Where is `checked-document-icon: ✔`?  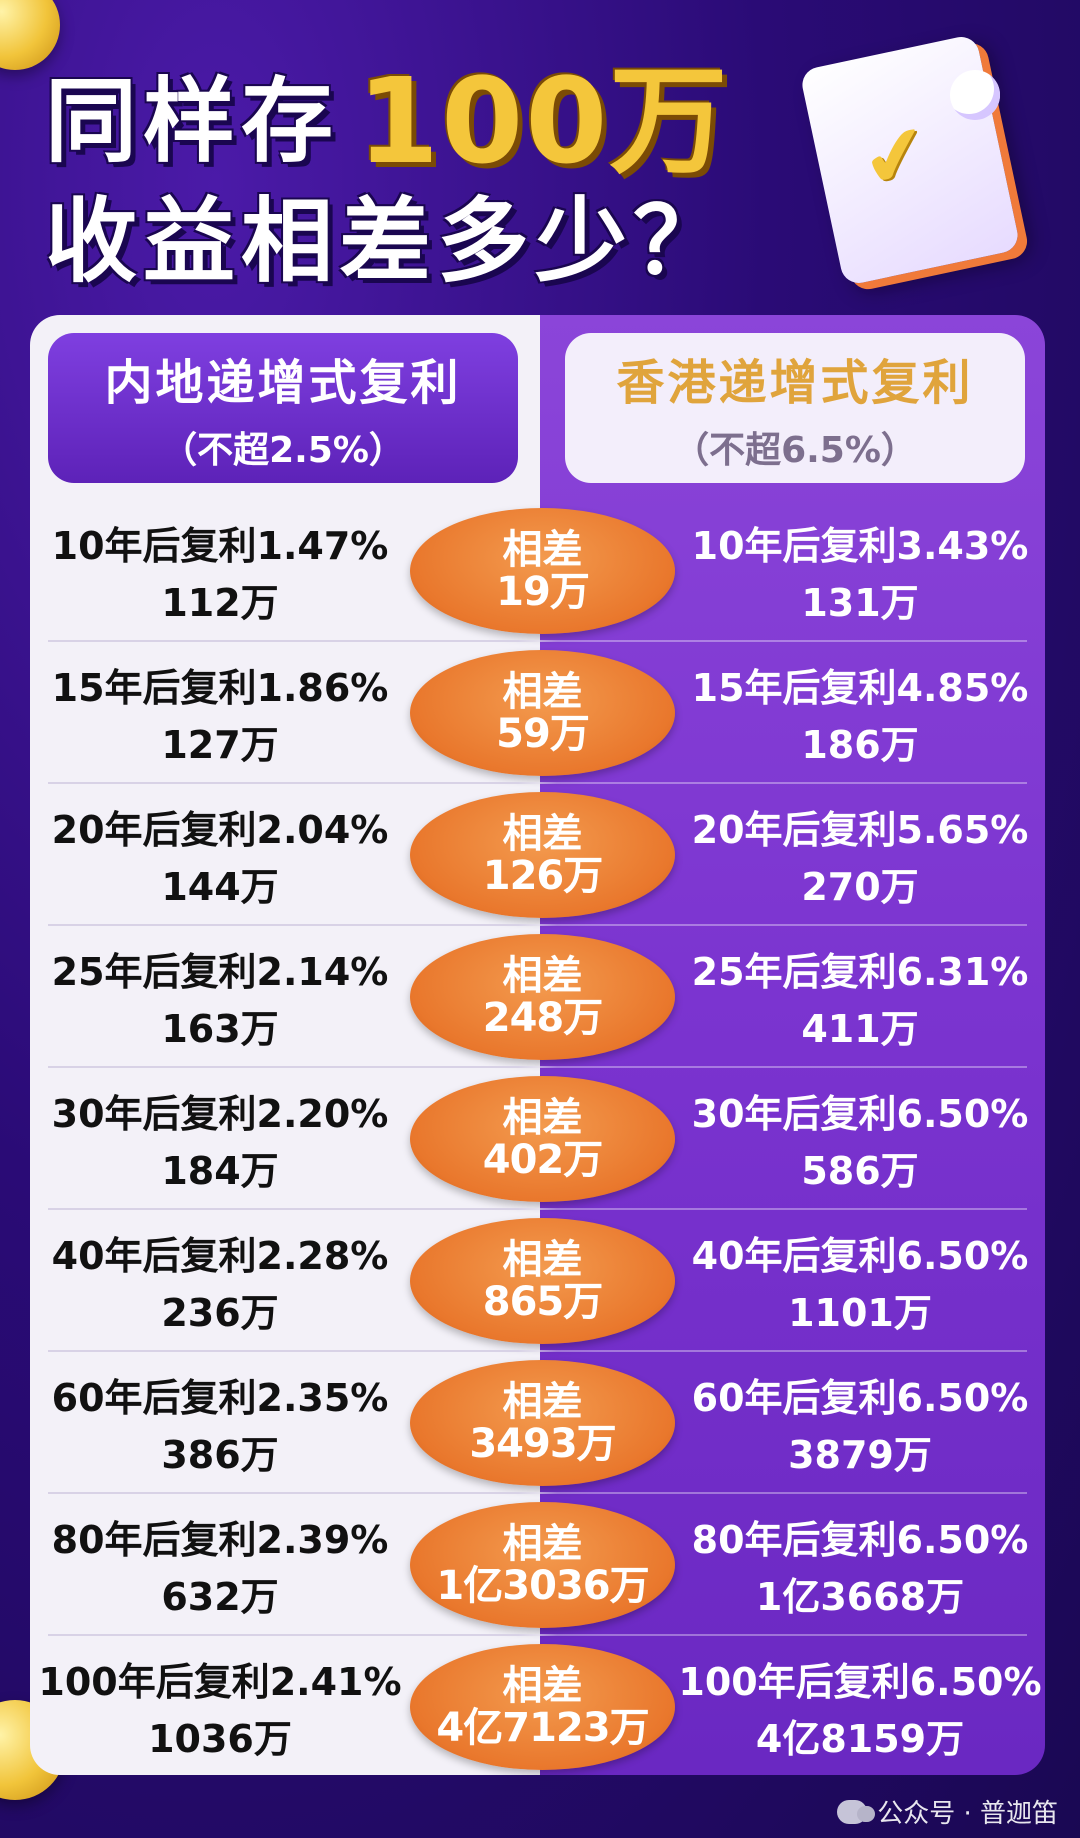
checked-document-icon: ✔ is located at coordinates (914, 160).